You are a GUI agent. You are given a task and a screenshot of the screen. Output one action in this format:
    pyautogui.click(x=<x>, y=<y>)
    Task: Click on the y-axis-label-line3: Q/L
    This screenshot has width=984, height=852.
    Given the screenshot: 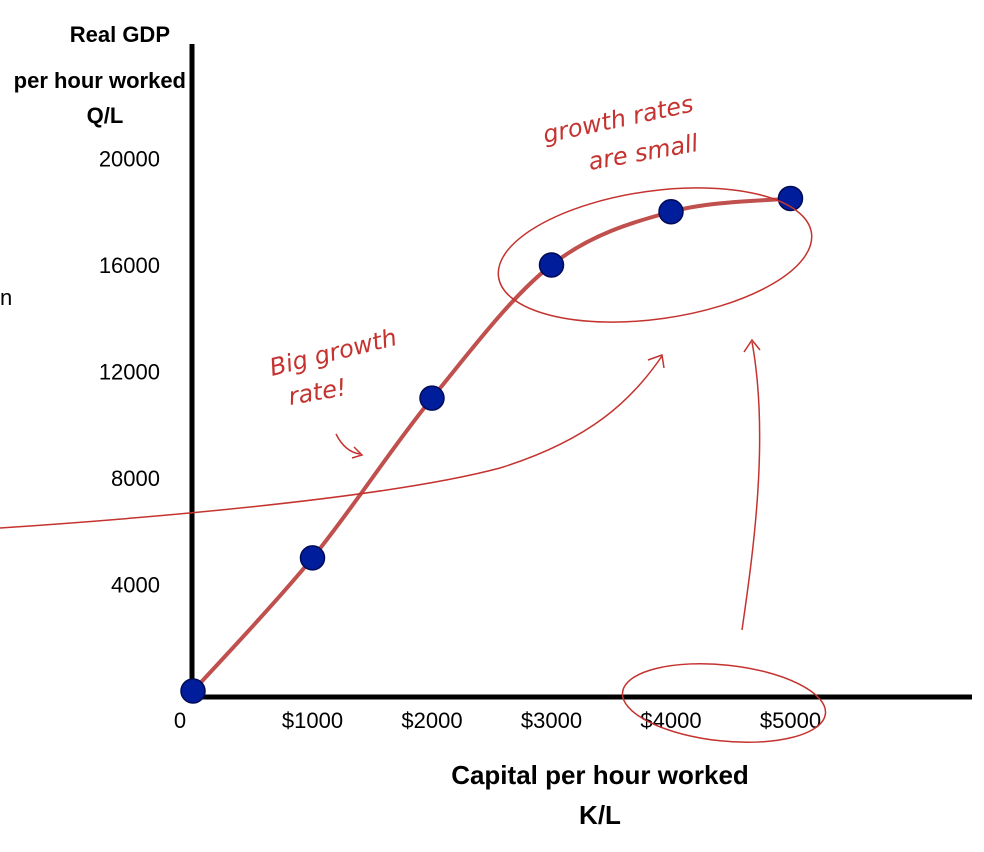 What is the action you would take?
    pyautogui.click(x=105, y=115)
    